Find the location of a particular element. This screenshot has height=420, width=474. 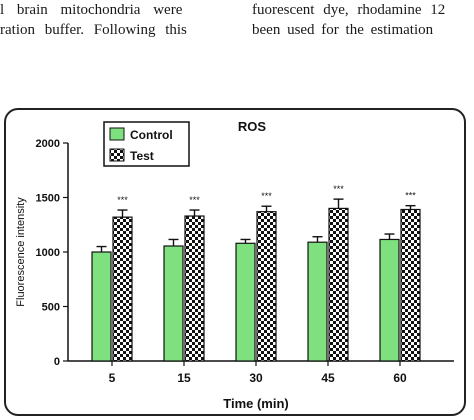

x-tick-label: 60 is located at coordinates (400, 378).